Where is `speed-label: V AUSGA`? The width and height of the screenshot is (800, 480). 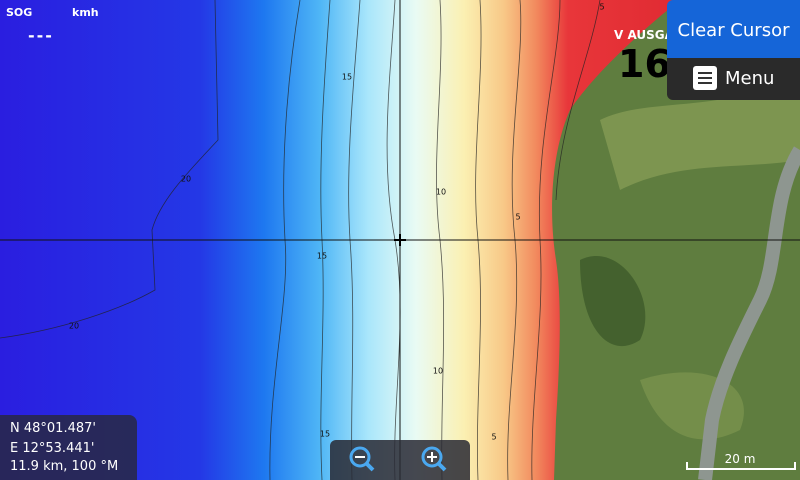
speed-label: V AUSGA is located at coordinates (644, 35).